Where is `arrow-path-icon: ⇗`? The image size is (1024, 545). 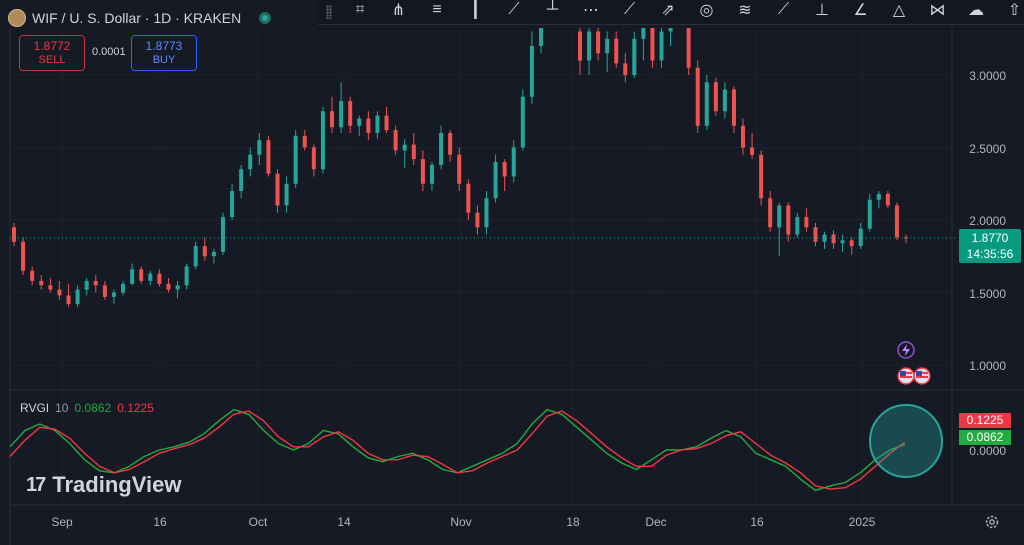 arrow-path-icon: ⇗ is located at coordinates (668, 10).